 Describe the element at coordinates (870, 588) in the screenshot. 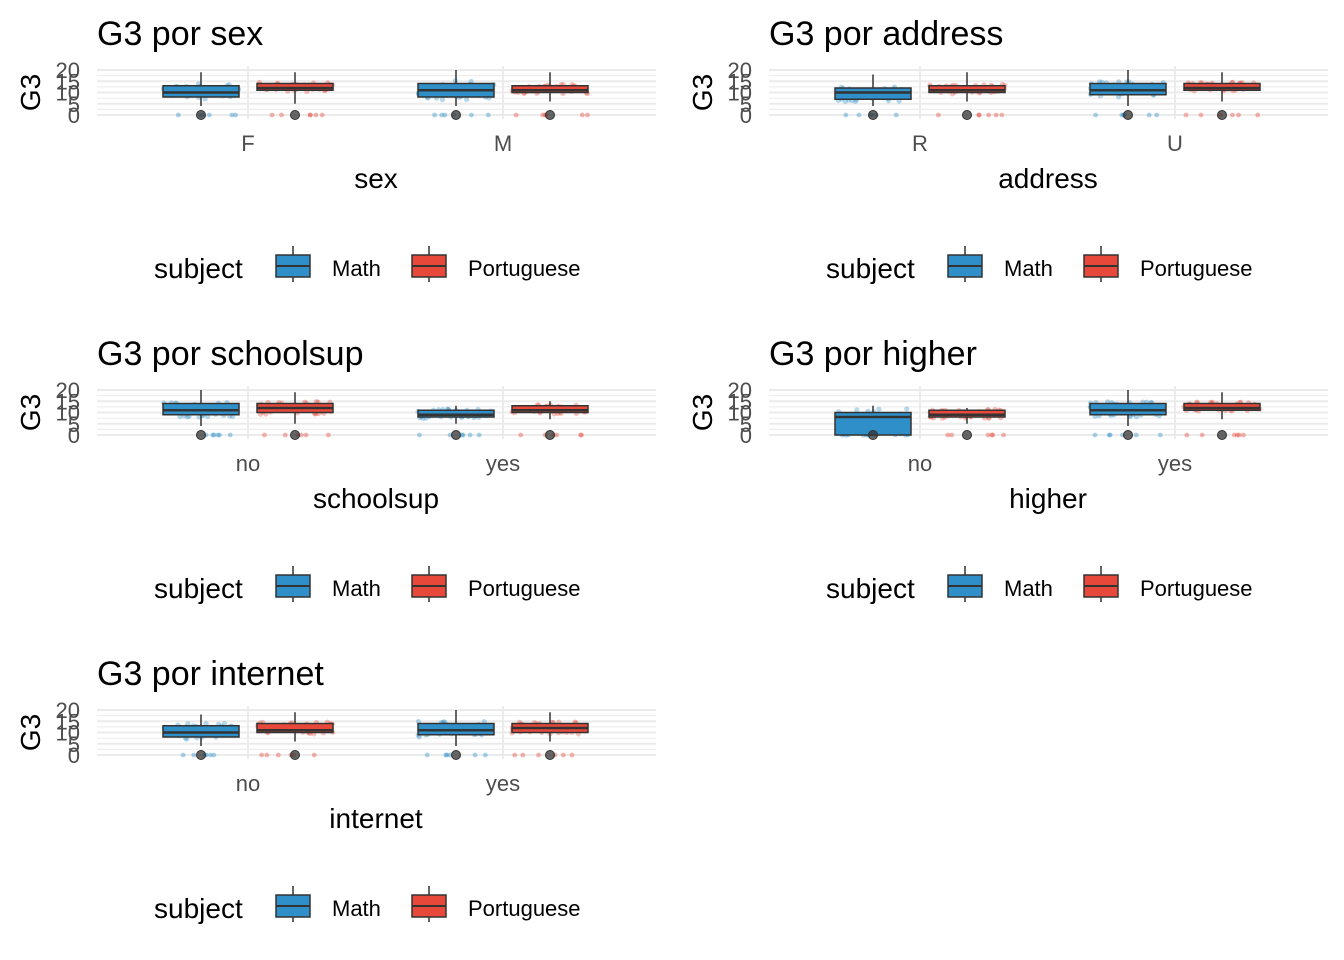

I see `legend-title: subject` at that location.